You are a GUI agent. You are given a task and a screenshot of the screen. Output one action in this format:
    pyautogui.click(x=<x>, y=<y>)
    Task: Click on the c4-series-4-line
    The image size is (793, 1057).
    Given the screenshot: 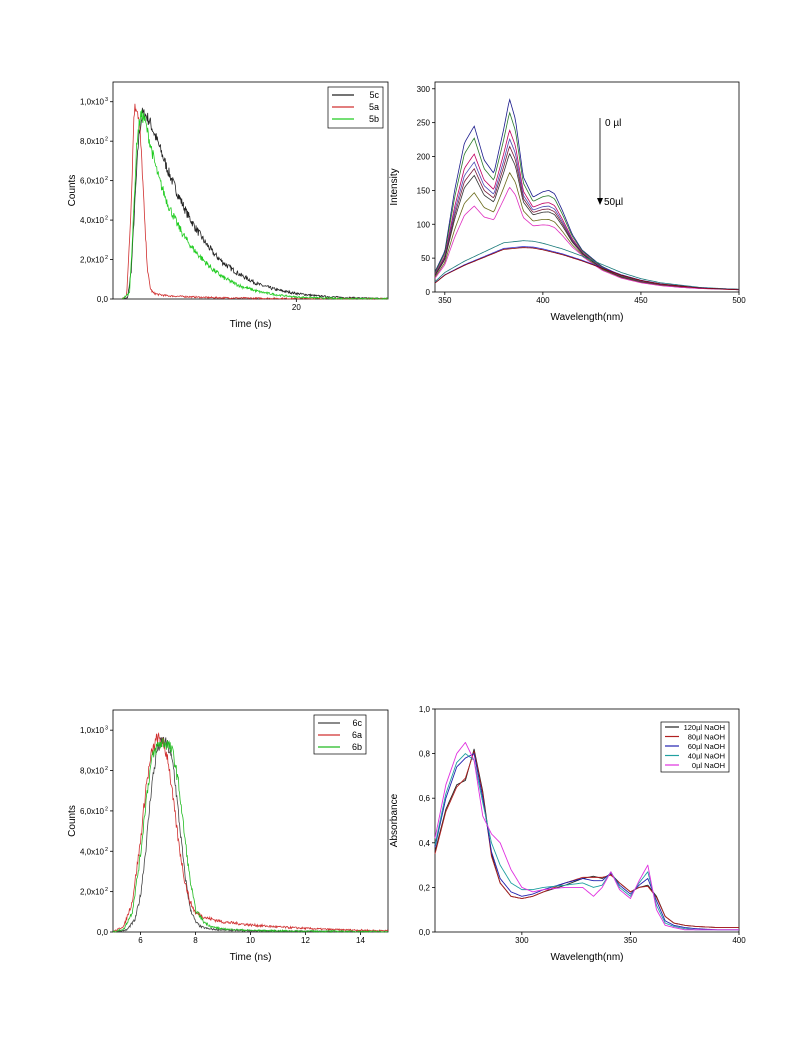 What is the action you would take?
    pyautogui.click(x=586, y=836)
    